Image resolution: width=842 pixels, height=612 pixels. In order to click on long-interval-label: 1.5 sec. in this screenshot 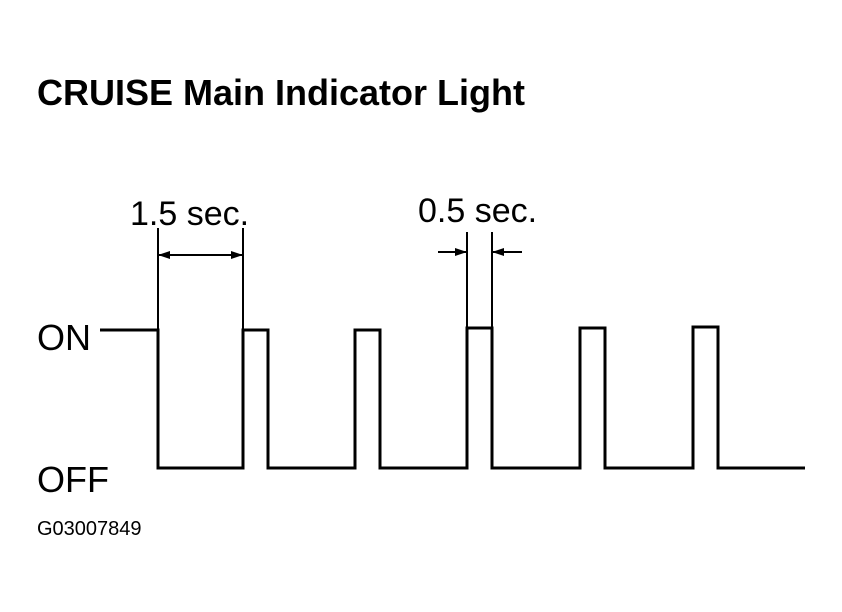, I will do `click(189, 214)`.